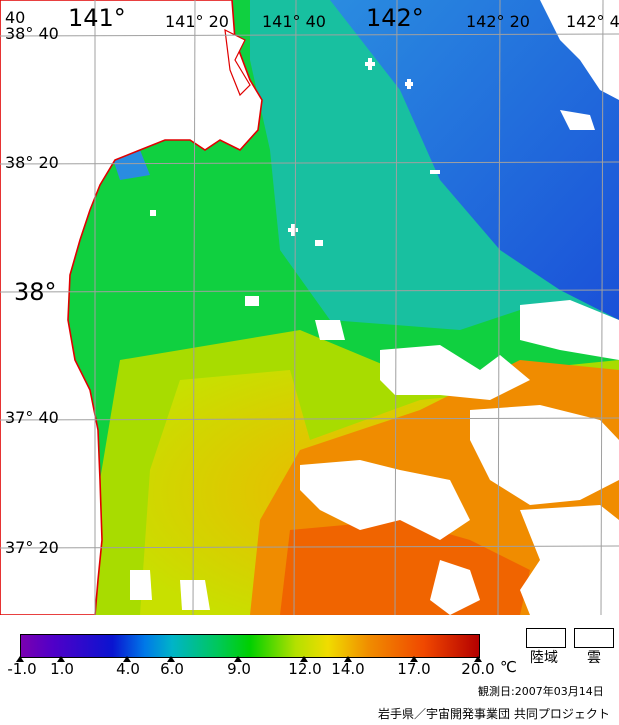 This screenshot has height=725, width=619. I want to click on land-legend-swatch, so click(546, 638).